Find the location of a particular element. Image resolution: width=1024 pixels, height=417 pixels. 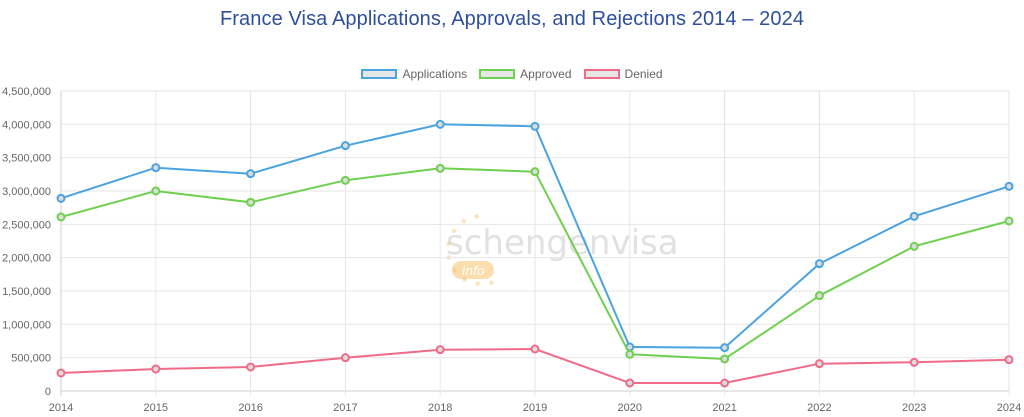

x-tick-label: 2014 is located at coordinates (61, 408).